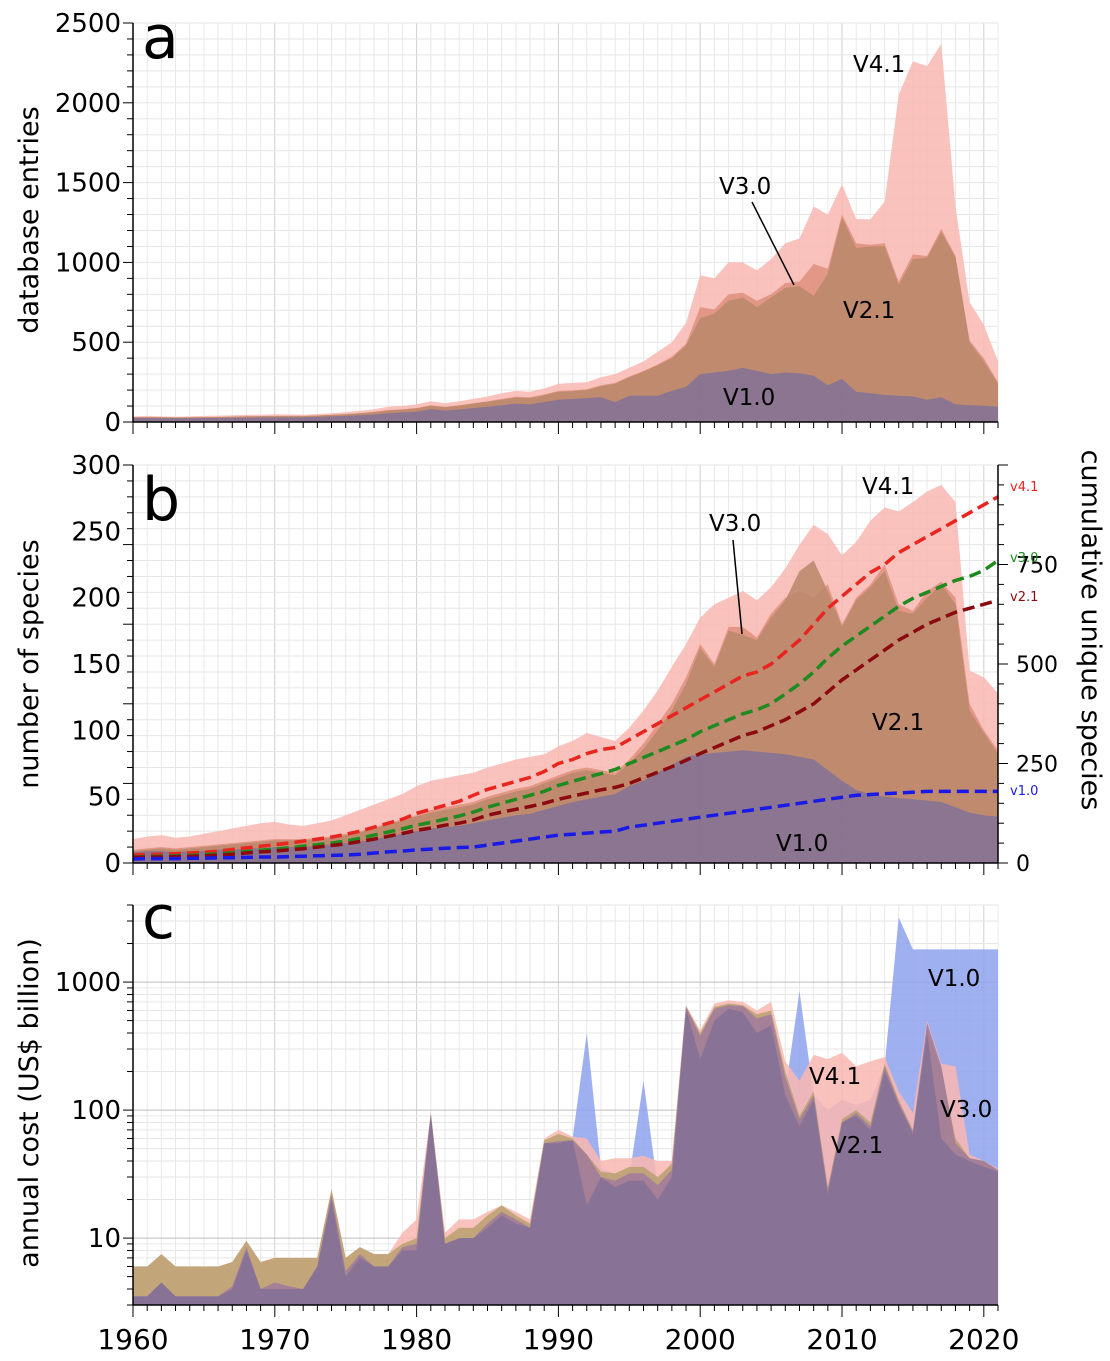 The height and width of the screenshot is (1361, 1110). Describe the element at coordinates (841, 1339) in the screenshot. I see `x-axis-tick-label: 2010` at that location.